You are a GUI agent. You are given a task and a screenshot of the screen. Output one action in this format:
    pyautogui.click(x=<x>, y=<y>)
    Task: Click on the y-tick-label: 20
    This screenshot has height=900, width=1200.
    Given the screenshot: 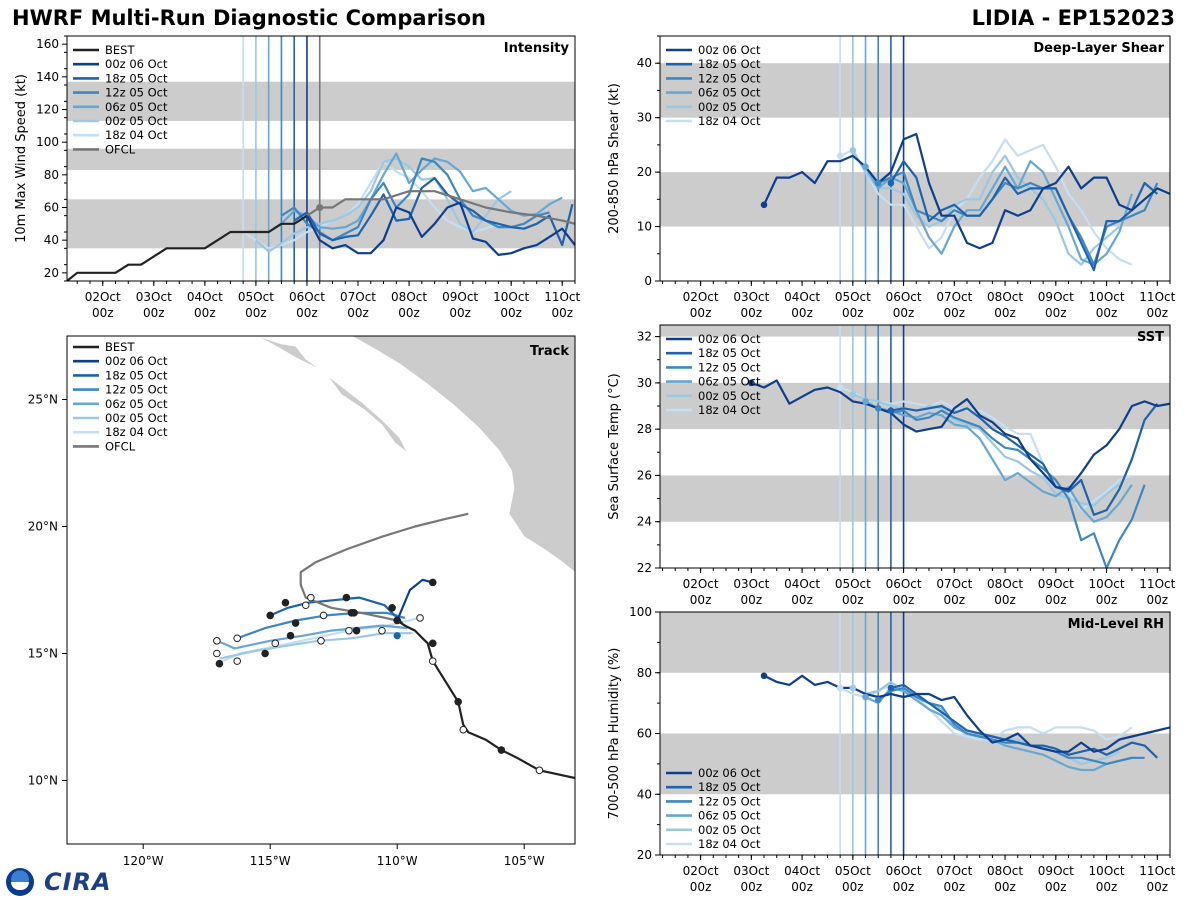 What is the action you would take?
    pyautogui.click(x=51, y=273)
    